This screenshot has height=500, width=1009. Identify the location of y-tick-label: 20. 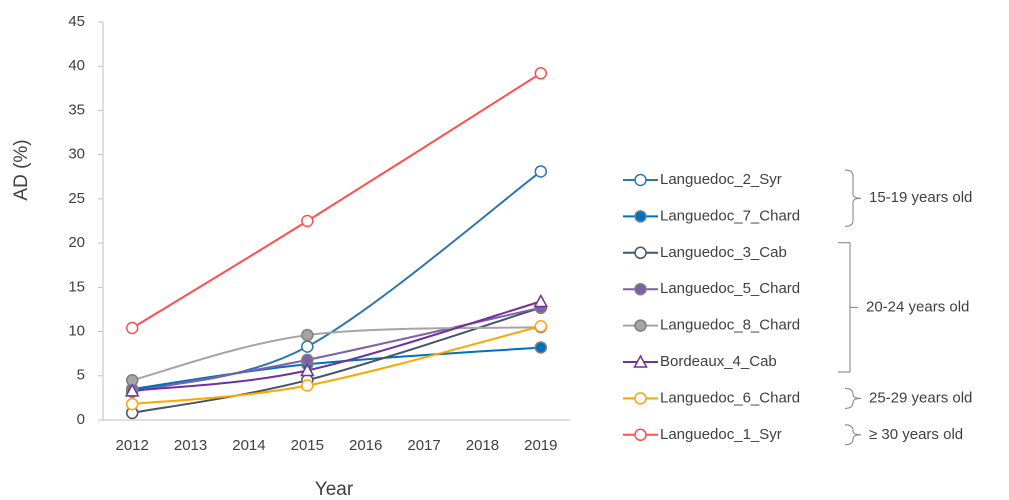
(76, 242).